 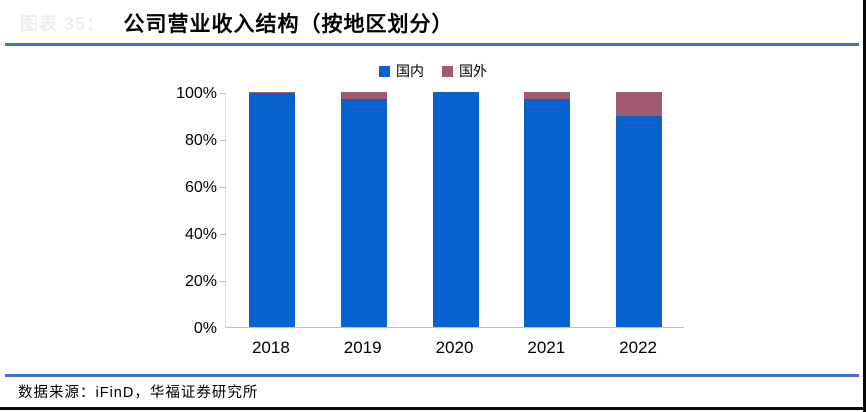 What do you see at coordinates (473, 71) in the screenshot?
I see `legend-label: 国外` at bounding box center [473, 71].